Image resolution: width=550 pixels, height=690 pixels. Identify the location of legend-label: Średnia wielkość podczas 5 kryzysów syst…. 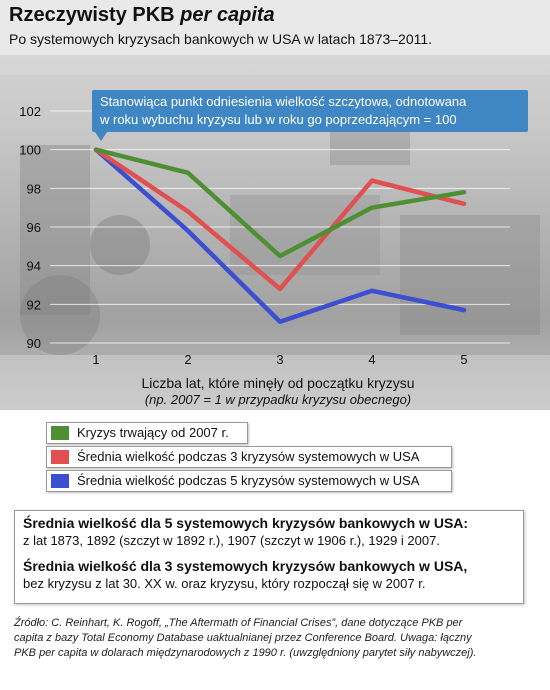
(248, 480).